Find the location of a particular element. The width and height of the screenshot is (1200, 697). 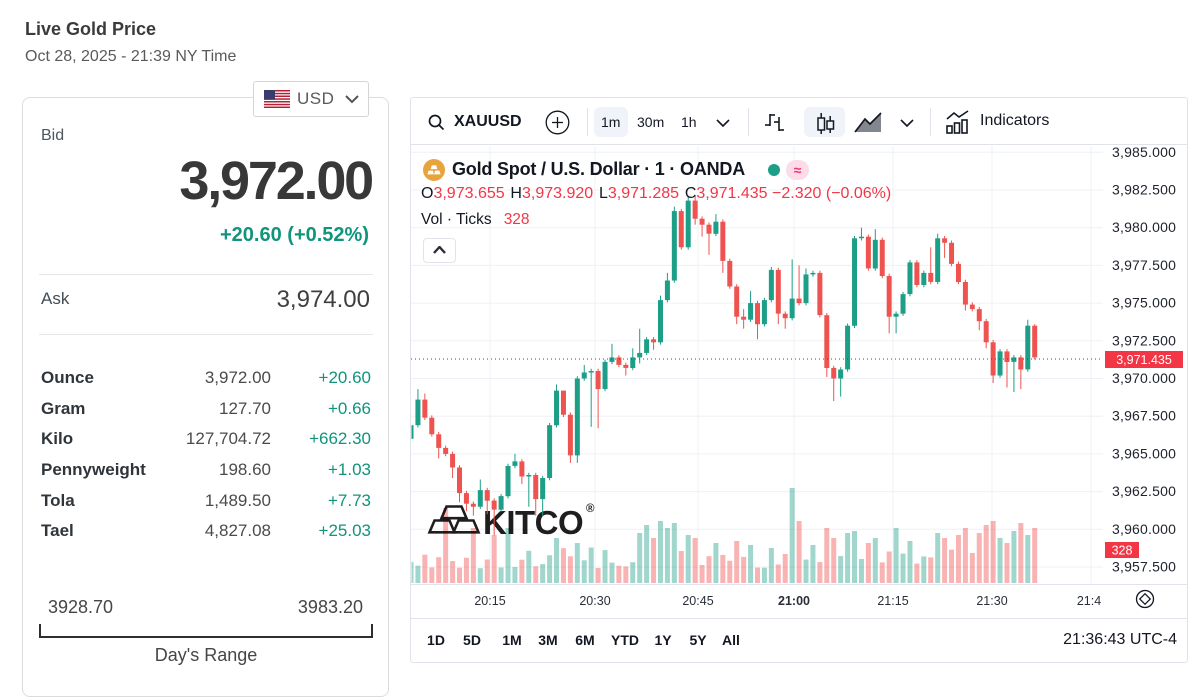

svg-text: 3,980.000 is located at coordinates (1144, 227).